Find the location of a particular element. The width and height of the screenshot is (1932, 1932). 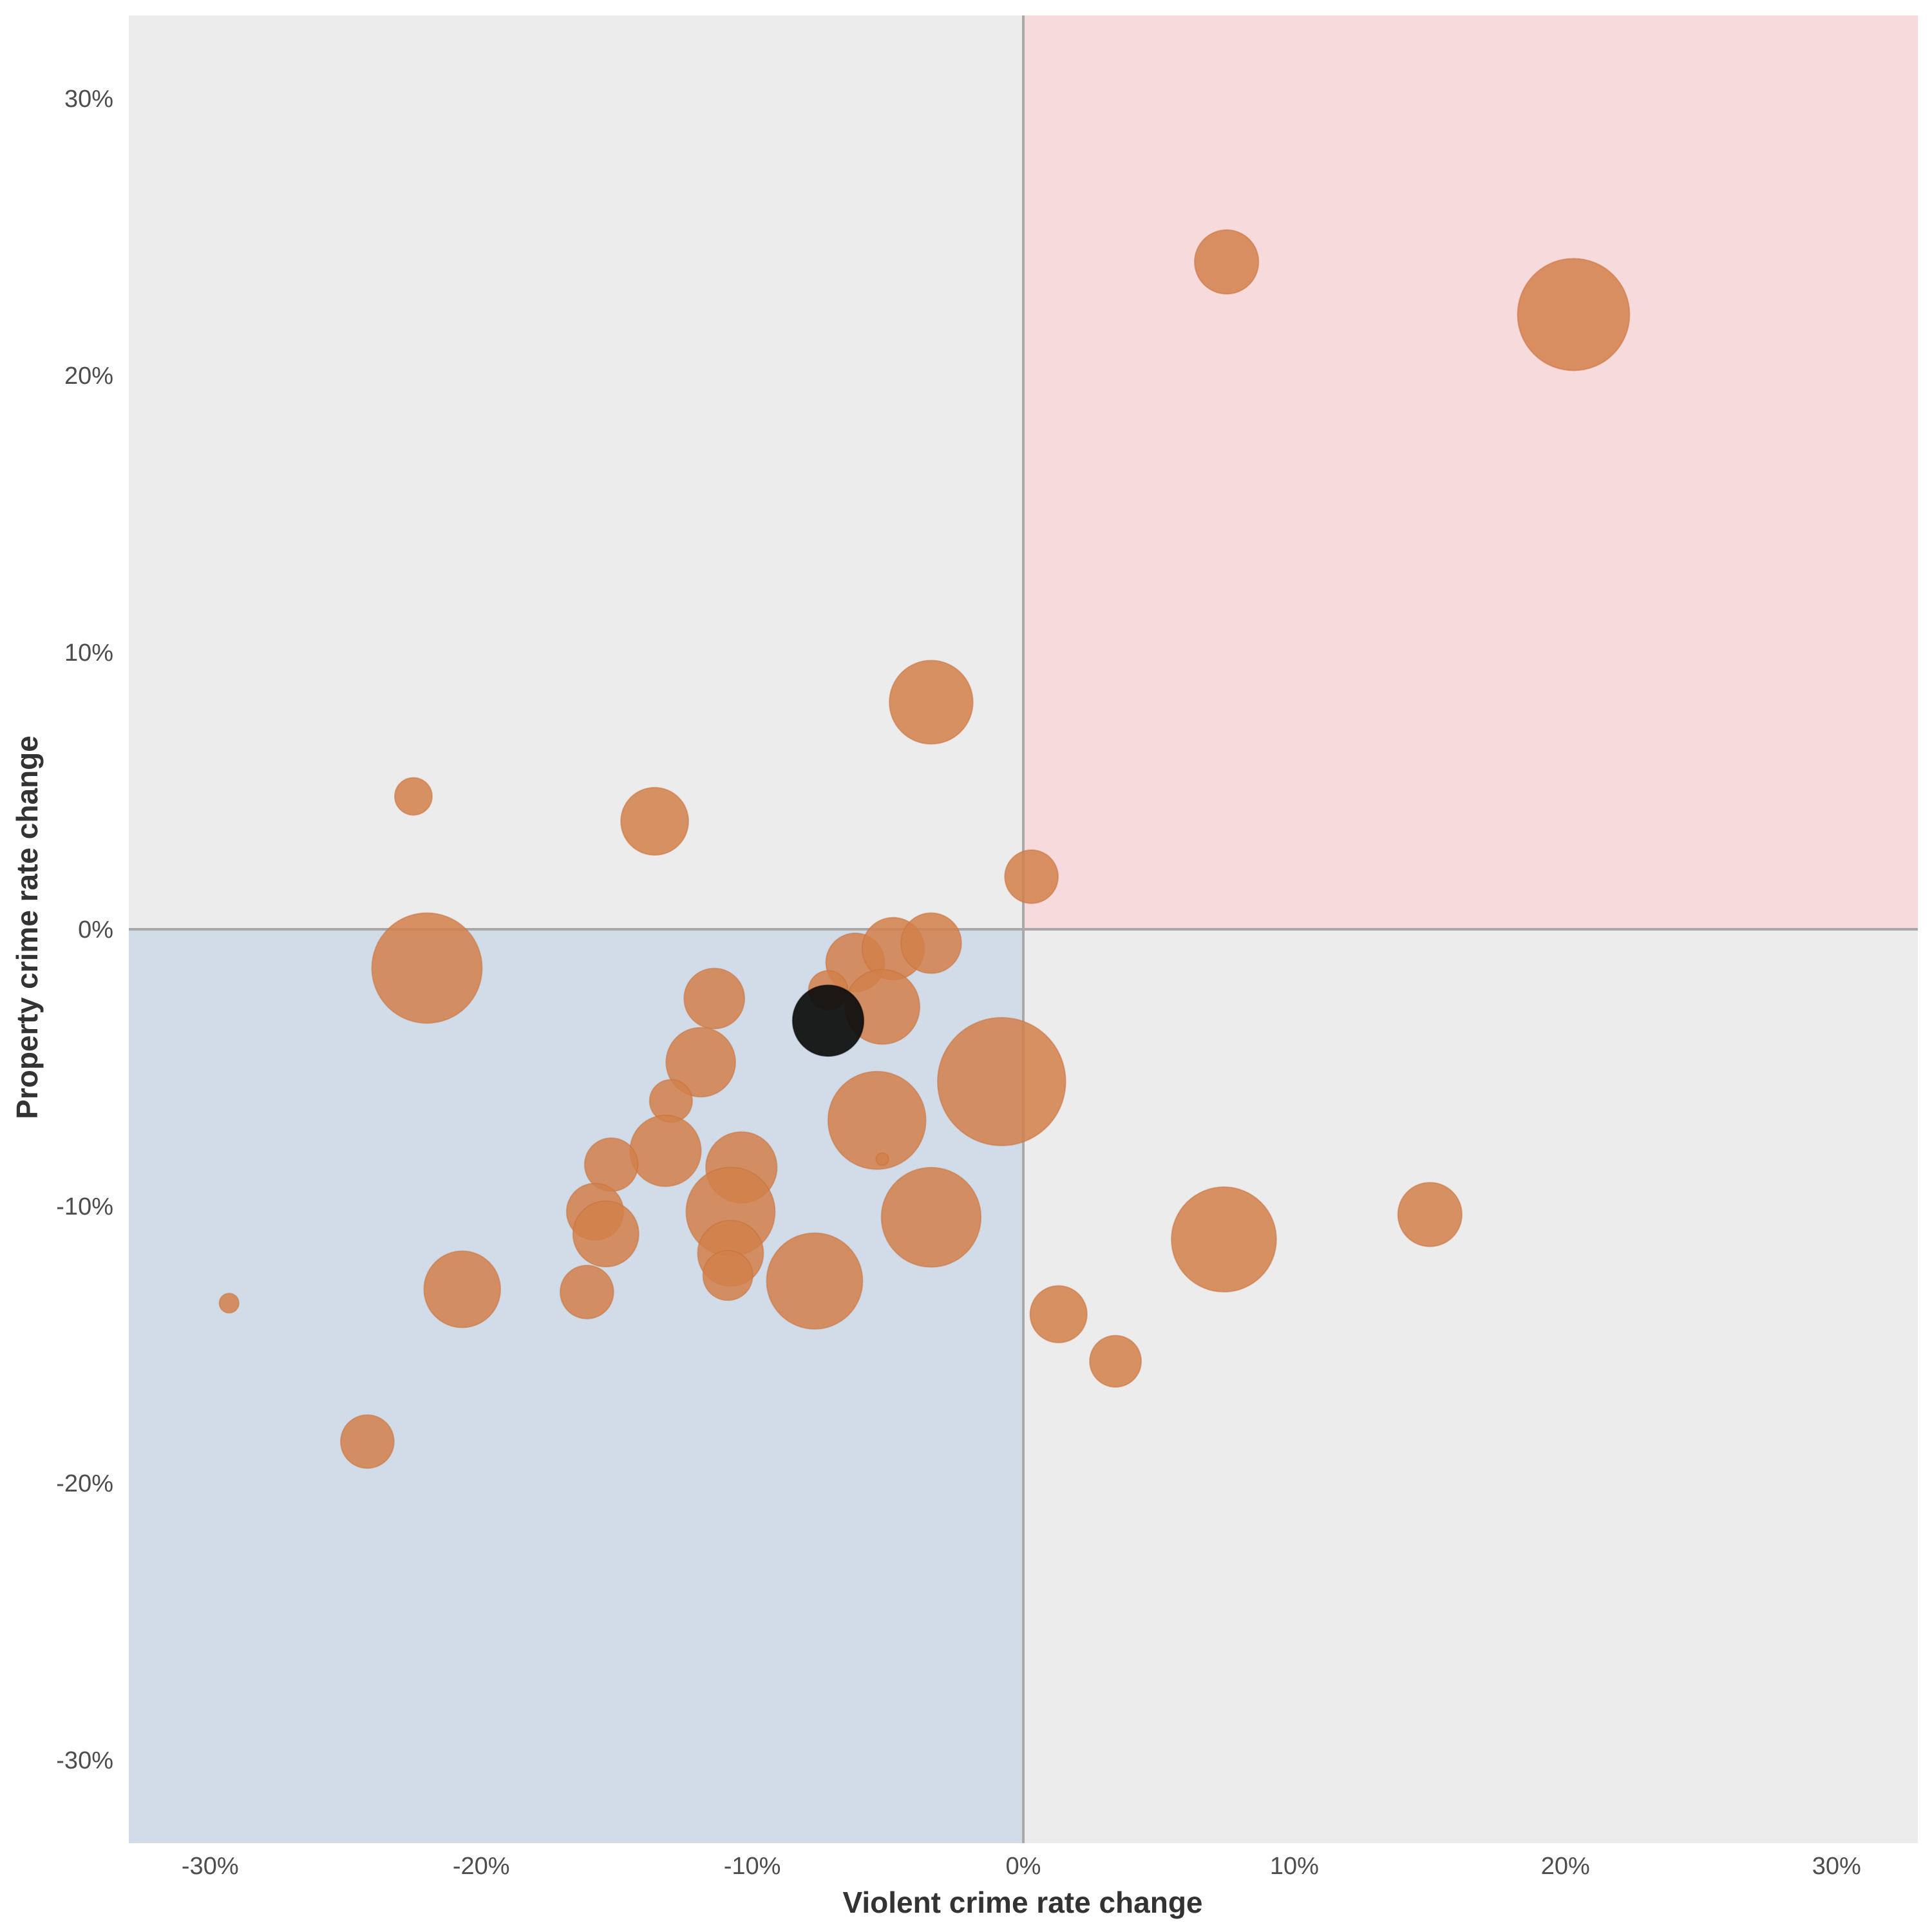

y-tick-label: -20% is located at coordinates (84, 1483).